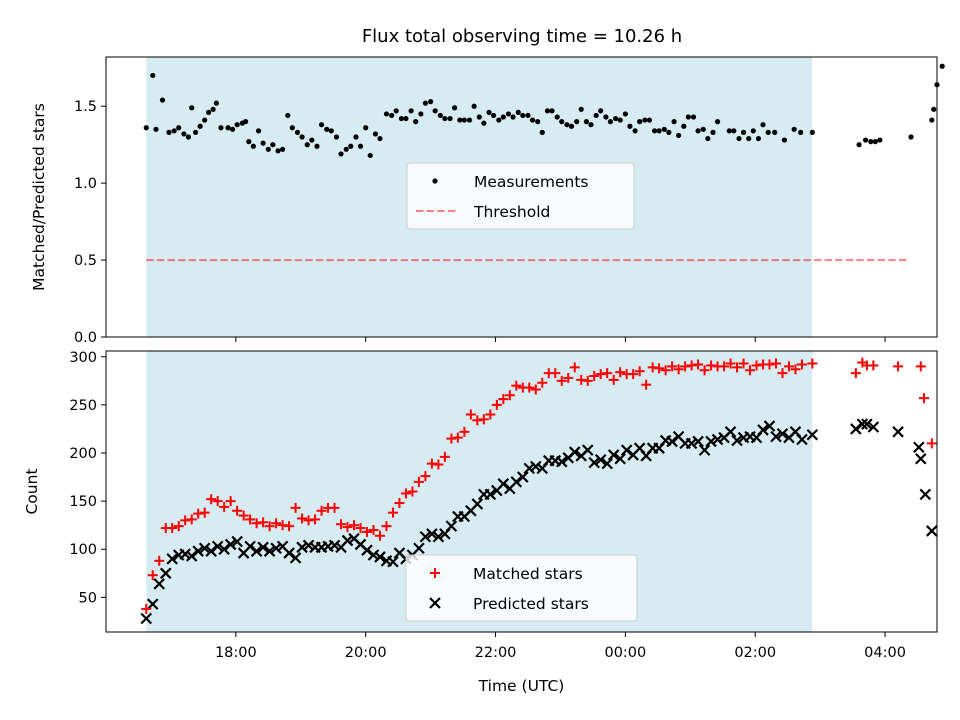 This screenshot has height=720, width=960. Describe the element at coordinates (521, 686) in the screenshot. I see `x-axis-label: Time (UTC)` at that location.